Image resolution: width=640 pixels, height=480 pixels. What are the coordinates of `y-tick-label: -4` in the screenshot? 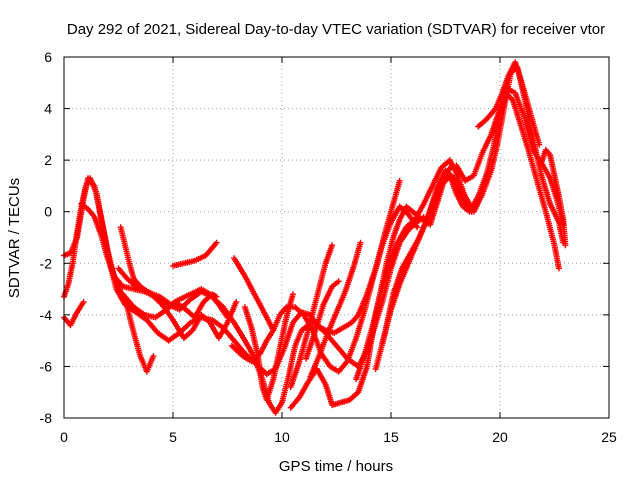 It's located at (46, 315).